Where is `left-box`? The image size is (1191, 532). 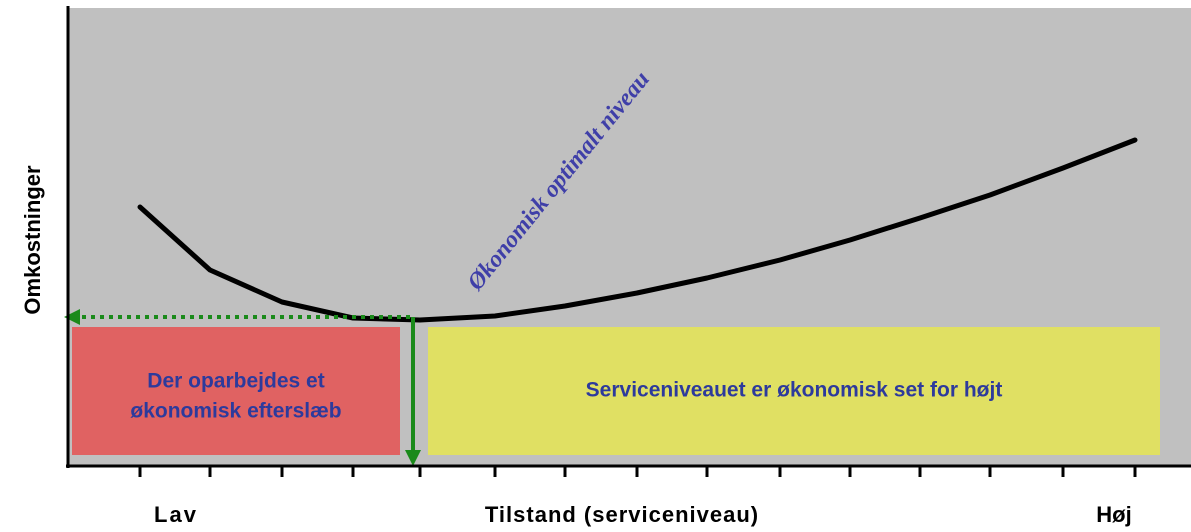 left-box is located at coordinates (236, 391).